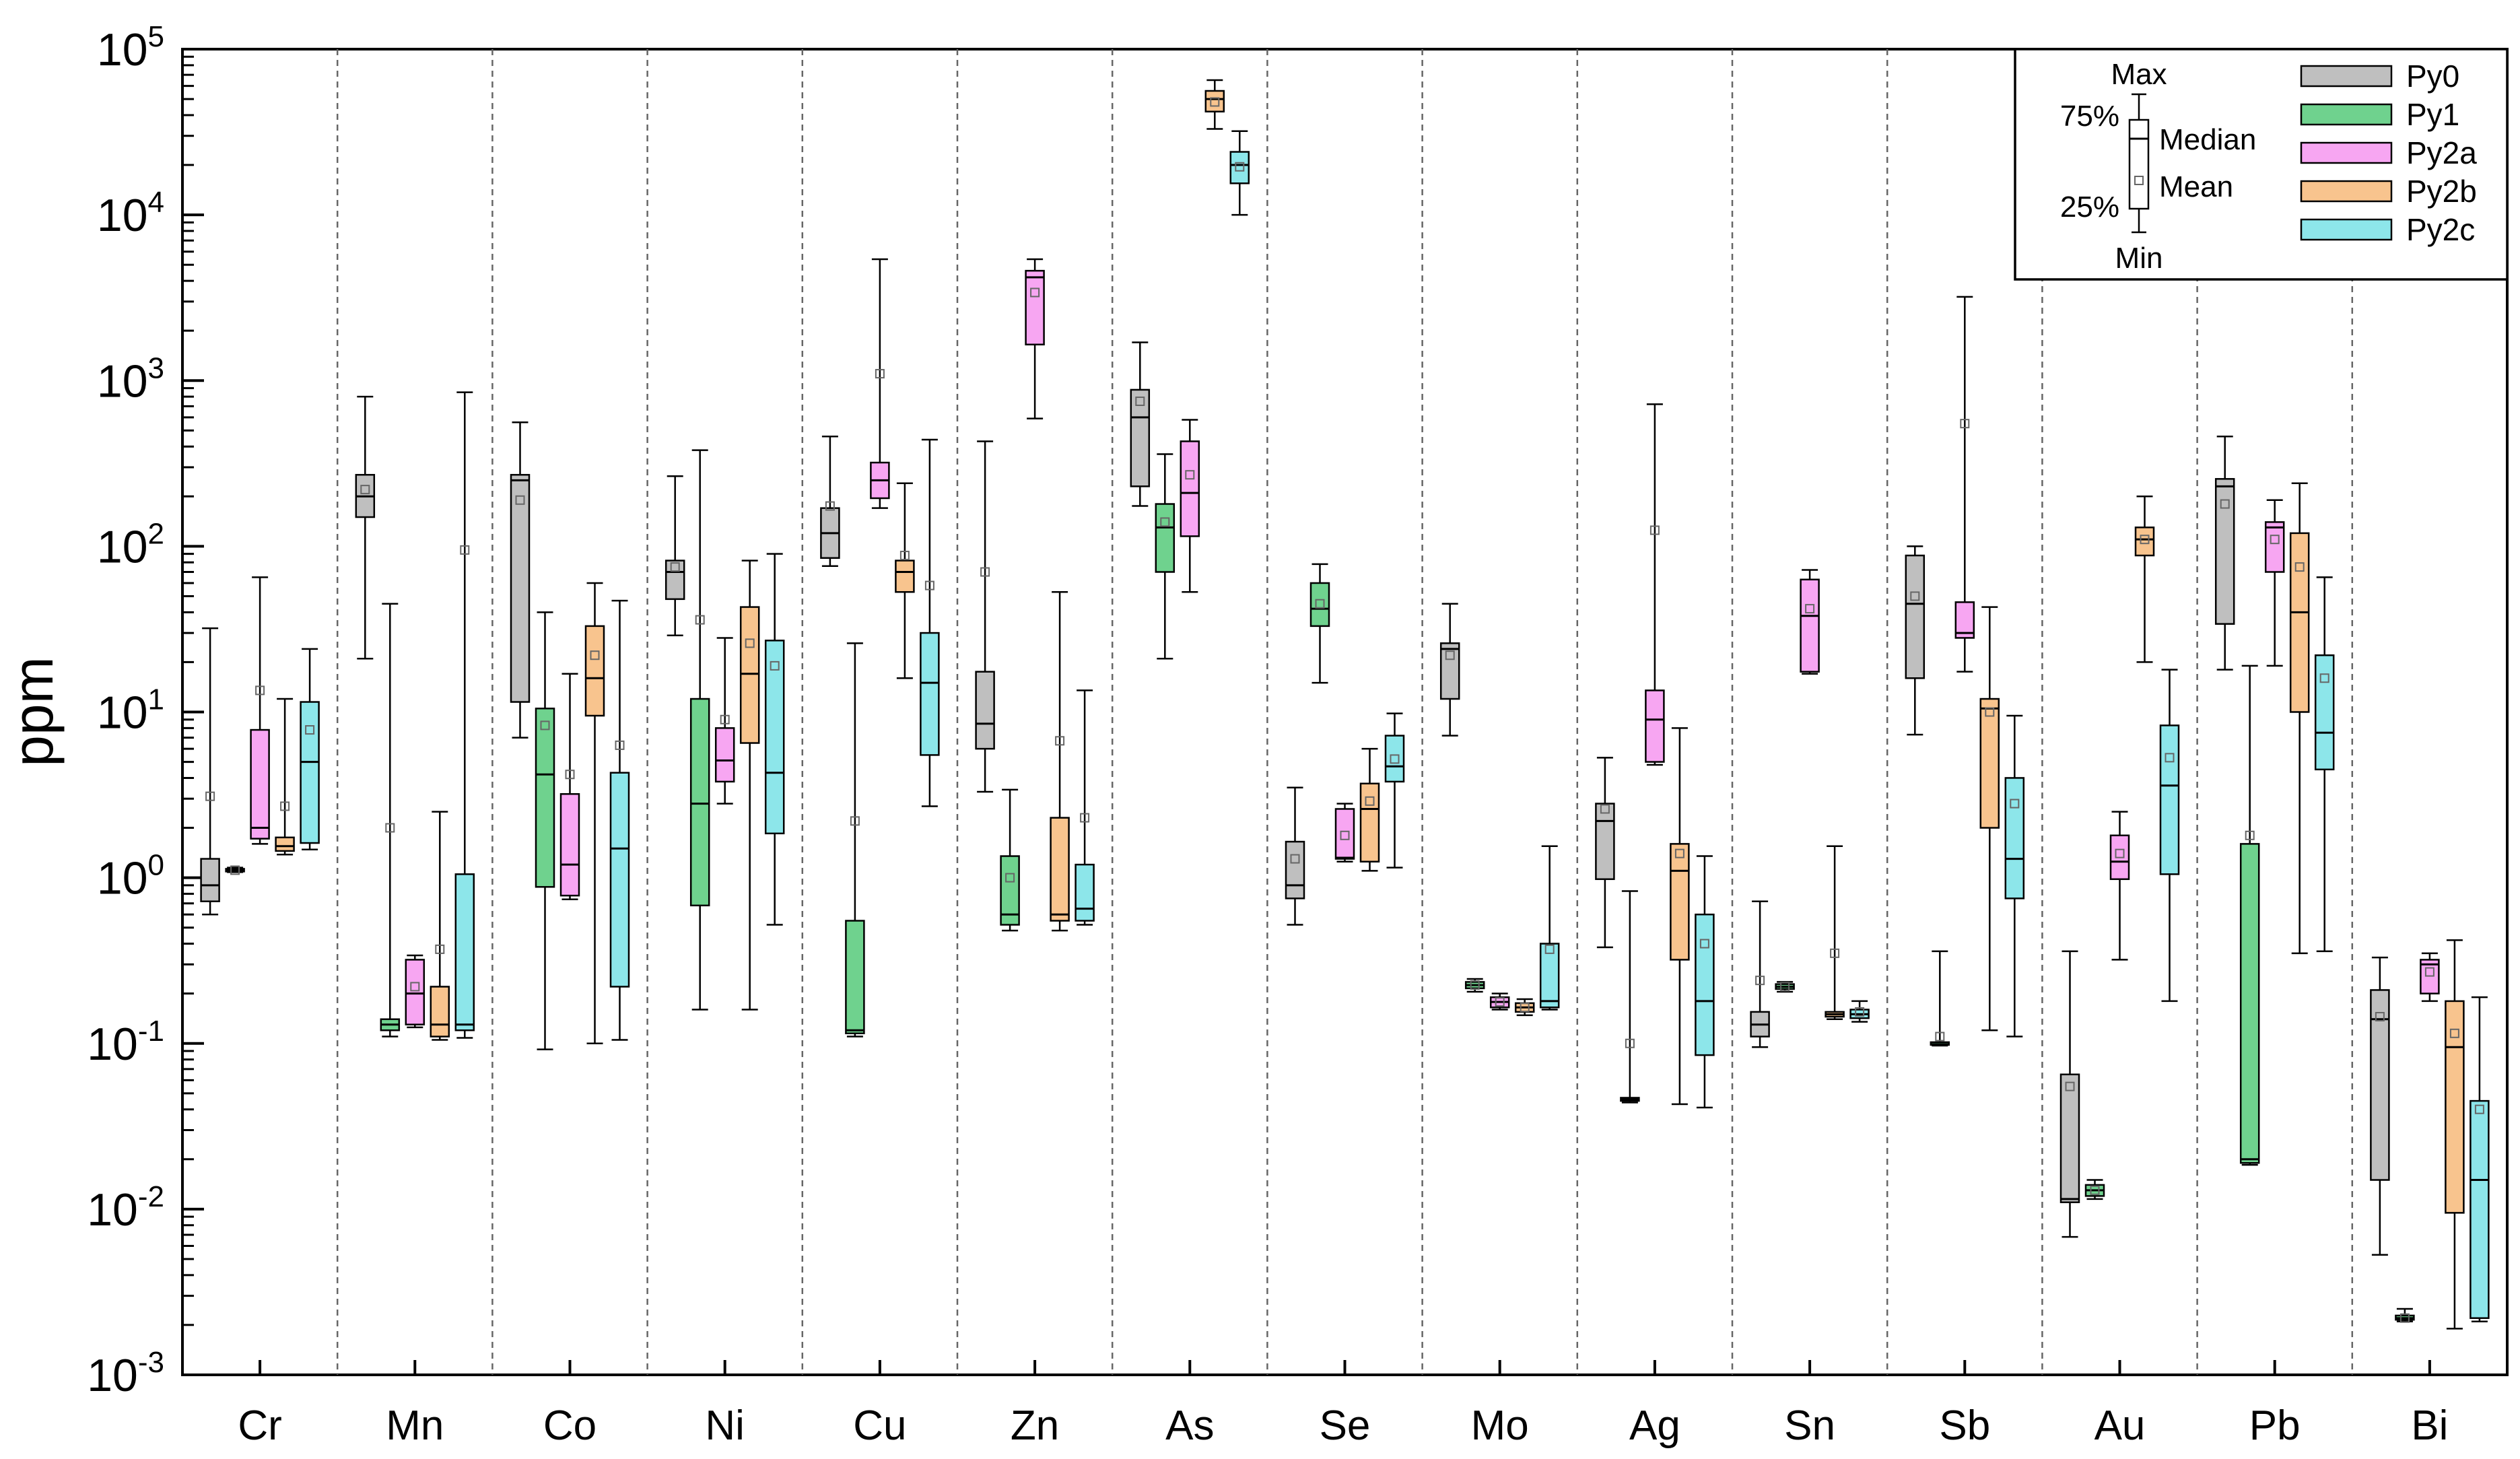  Describe the element at coordinates (2346, 191) in the screenshot. I see `legend-swatch-py2b` at that location.